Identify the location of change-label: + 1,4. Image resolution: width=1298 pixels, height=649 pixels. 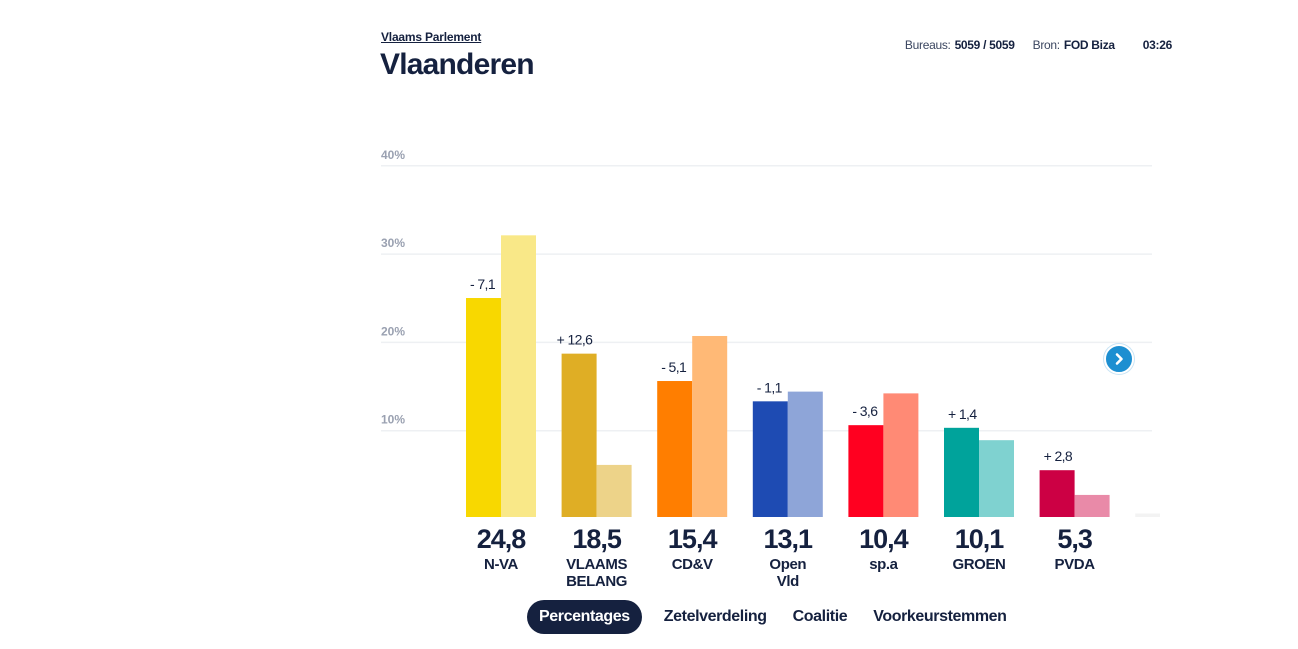
(962, 414).